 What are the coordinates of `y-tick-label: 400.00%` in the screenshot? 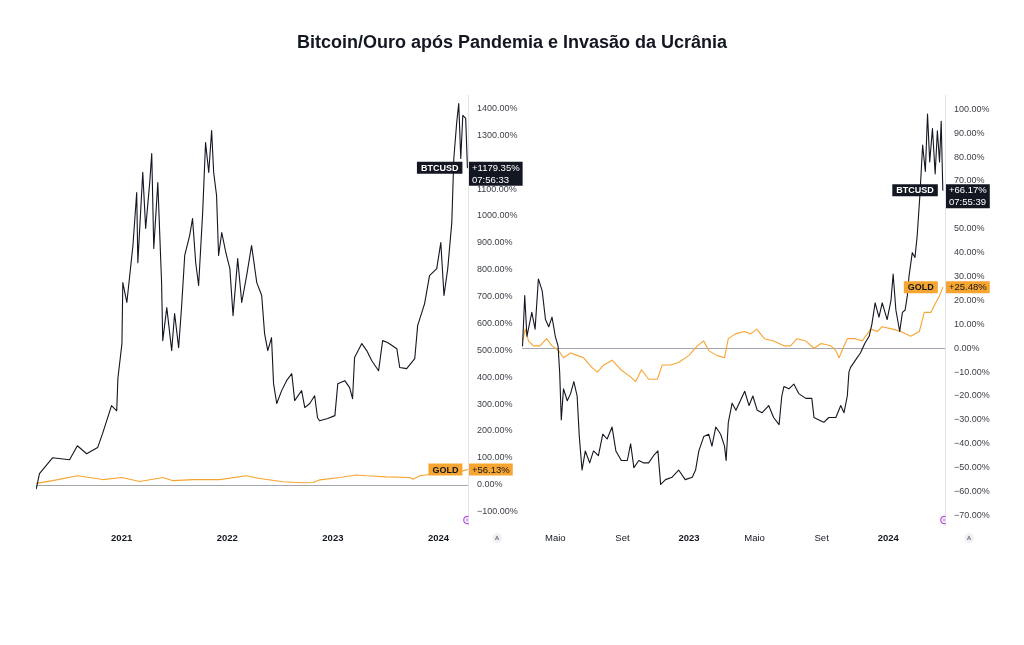 It's located at (495, 376).